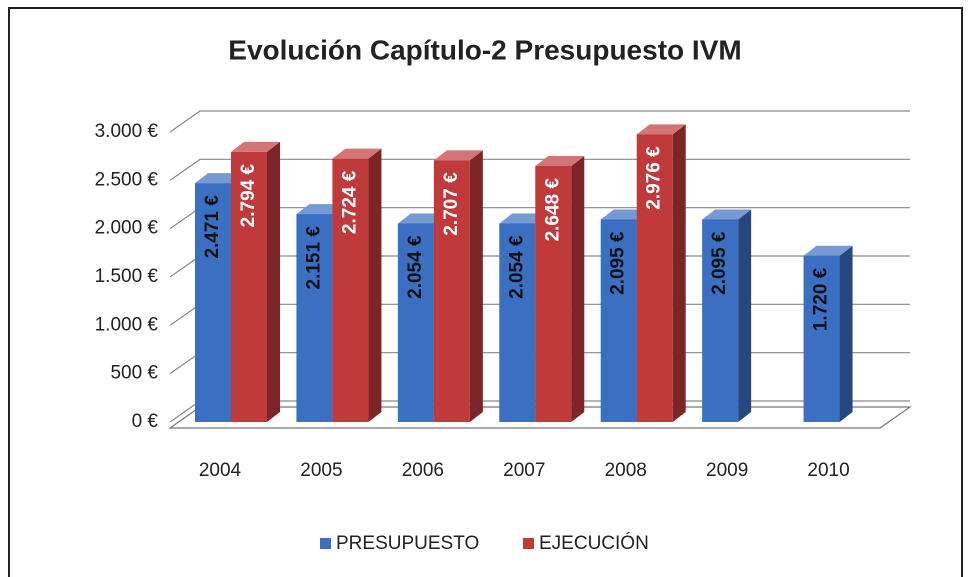 This screenshot has height=577, width=969. I want to click on x-tick-label: 2006, so click(423, 470).